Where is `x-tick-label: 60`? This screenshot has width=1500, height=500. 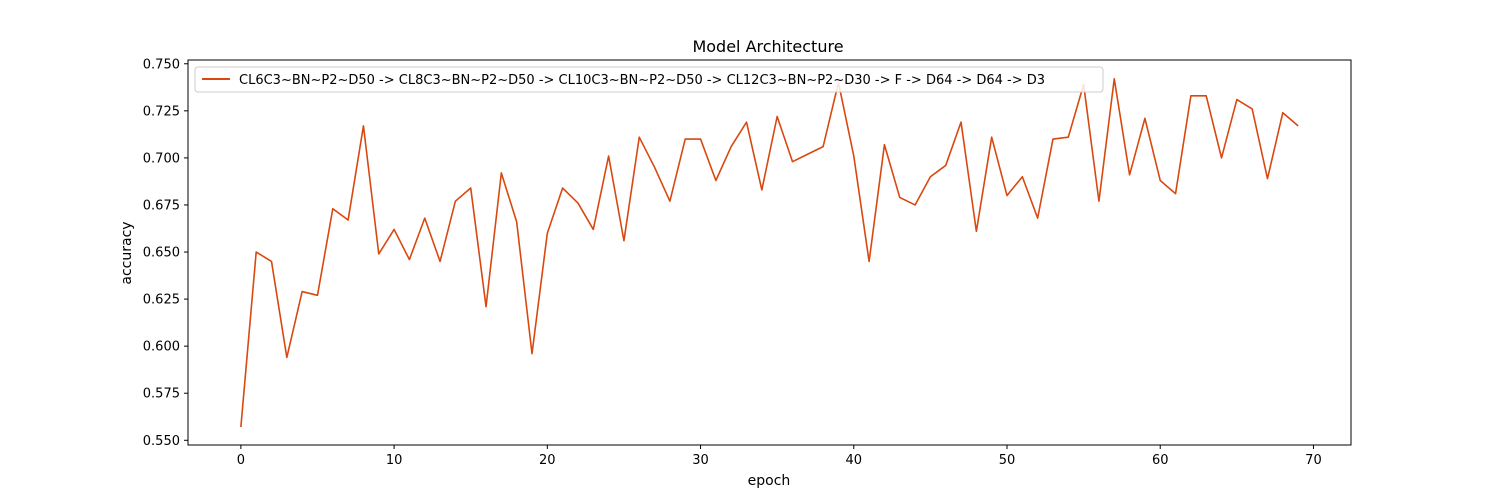 x-tick-label: 60 is located at coordinates (1160, 460).